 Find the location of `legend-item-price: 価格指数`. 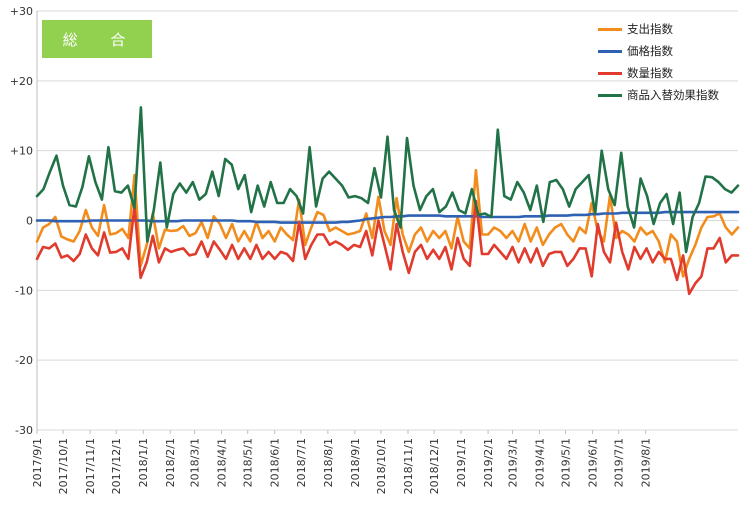

legend-item-price: 価格指数 is located at coordinates (658, 51).